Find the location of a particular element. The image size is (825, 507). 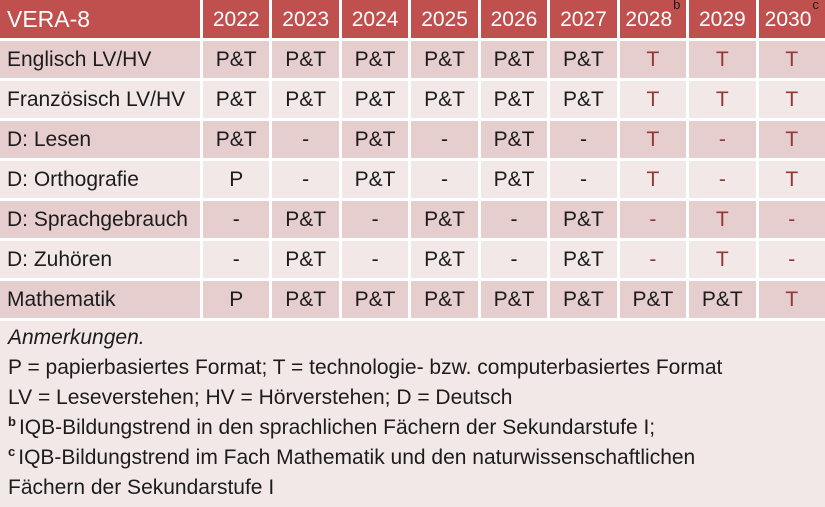

year-header-2023: 2023 is located at coordinates (305, 19).